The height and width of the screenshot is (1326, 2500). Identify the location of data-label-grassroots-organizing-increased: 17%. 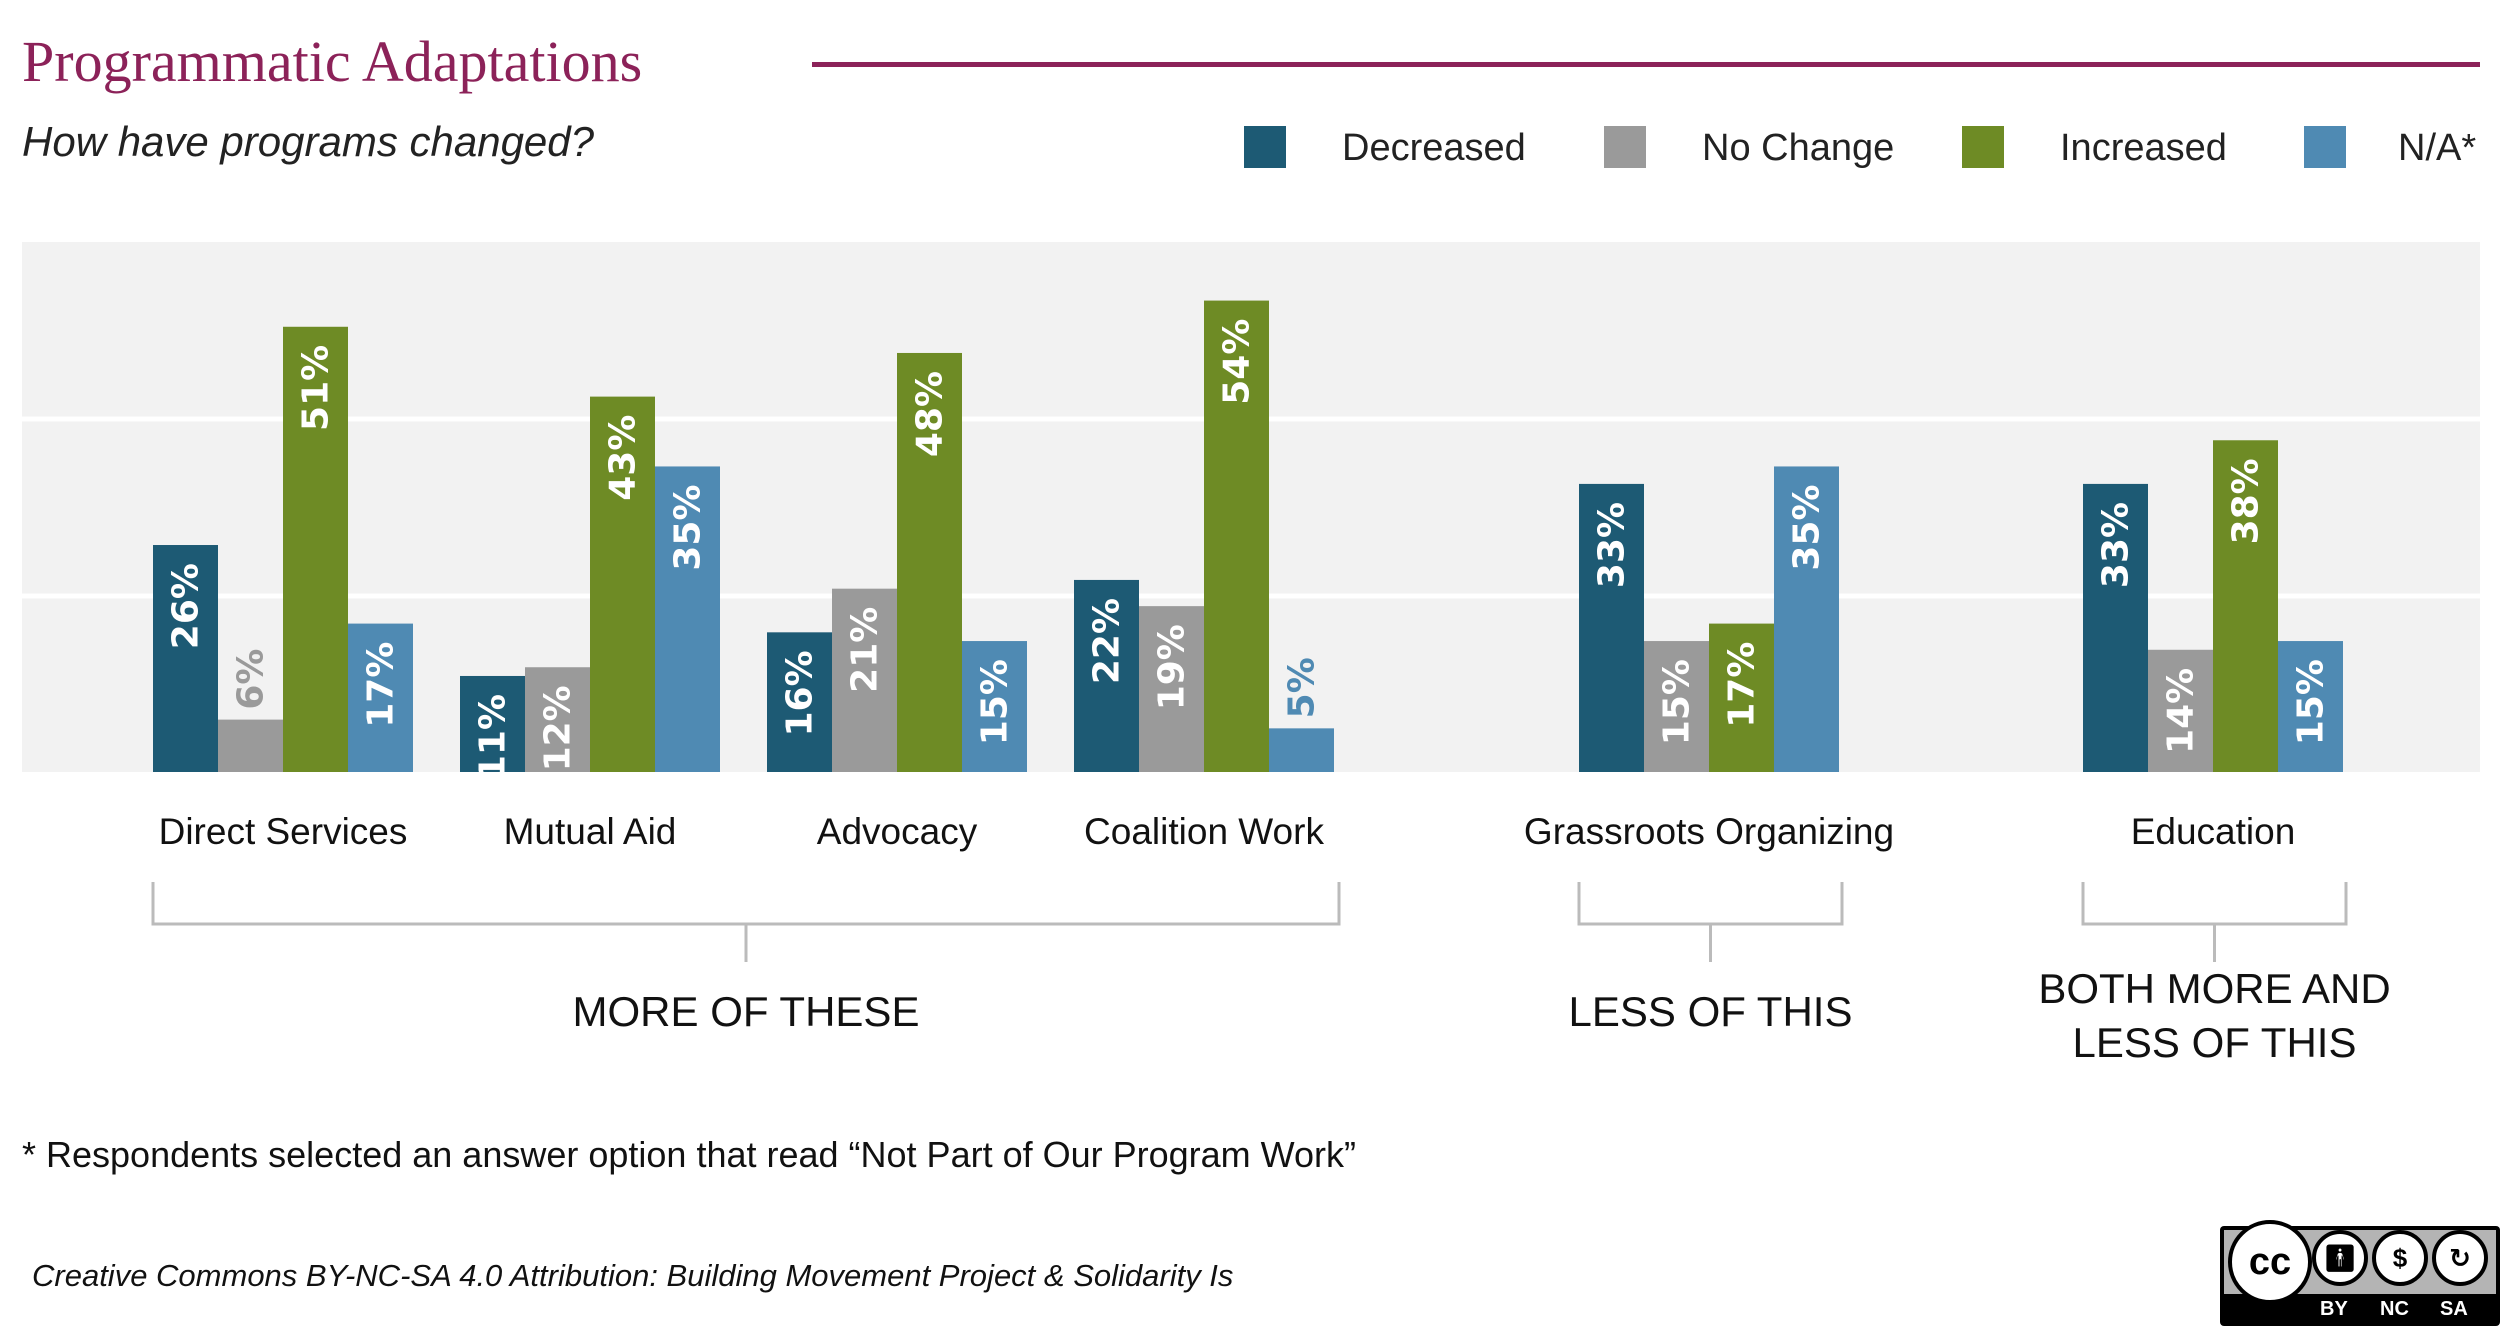
(1742, 685).